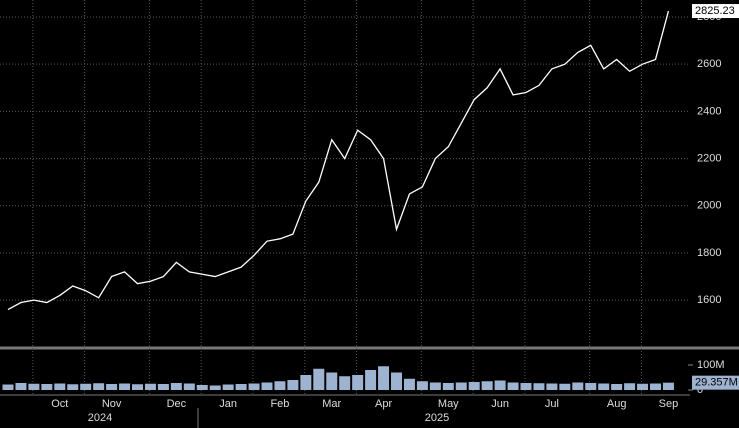 This screenshot has width=739, height=428. Describe the element at coordinates (448, 404) in the screenshot. I see `x-tick-label: May` at that location.